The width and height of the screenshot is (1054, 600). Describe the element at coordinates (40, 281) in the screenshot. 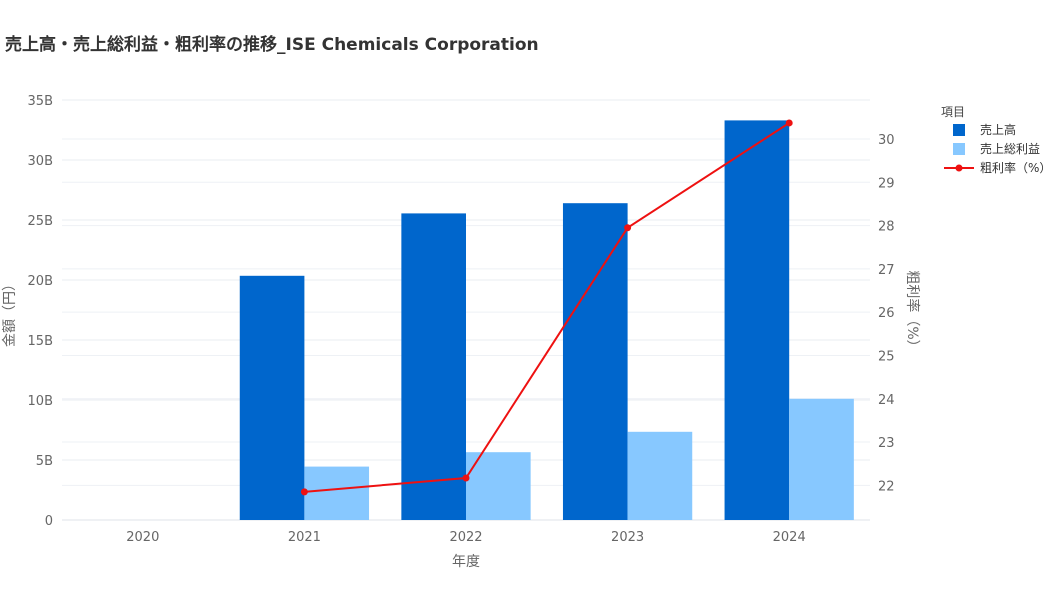

I see `y-tick-label: 20B` at that location.